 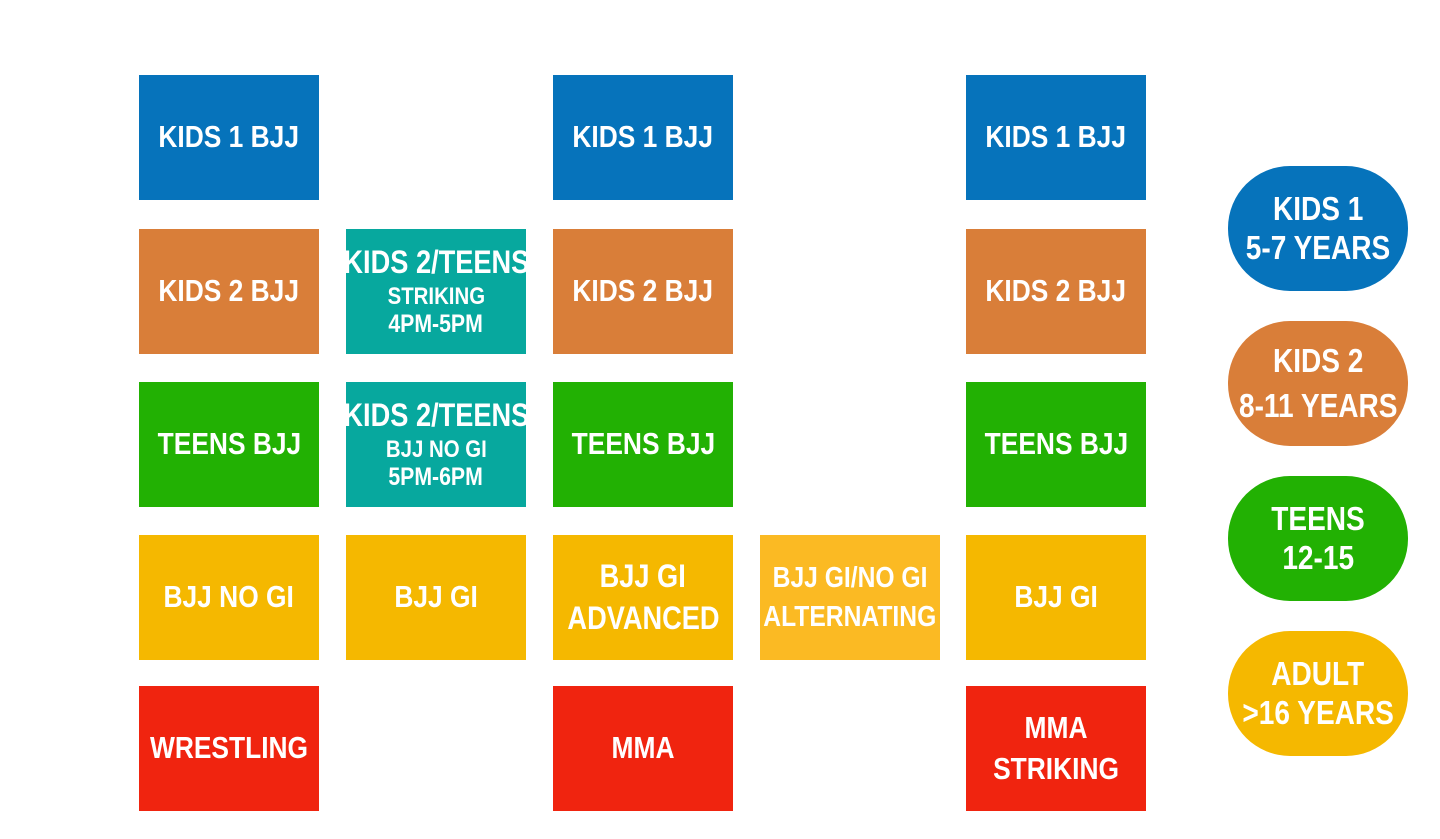 I want to click on legend-kids2: KIDS 2 8-11 YEARS, so click(x=1318, y=383).